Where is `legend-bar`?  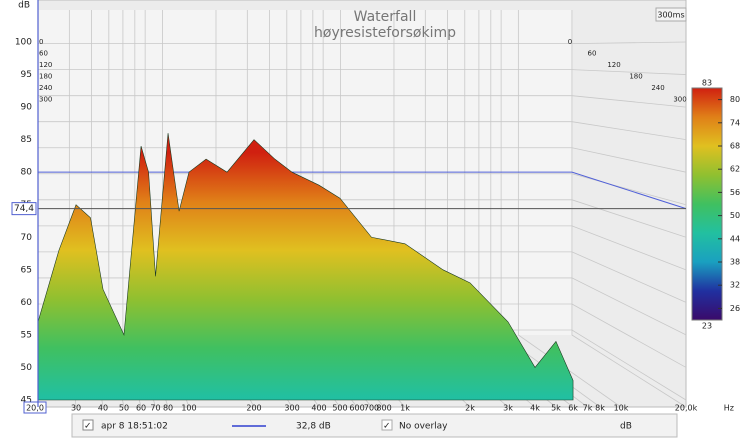
legend-bar is located at coordinates (374, 425).